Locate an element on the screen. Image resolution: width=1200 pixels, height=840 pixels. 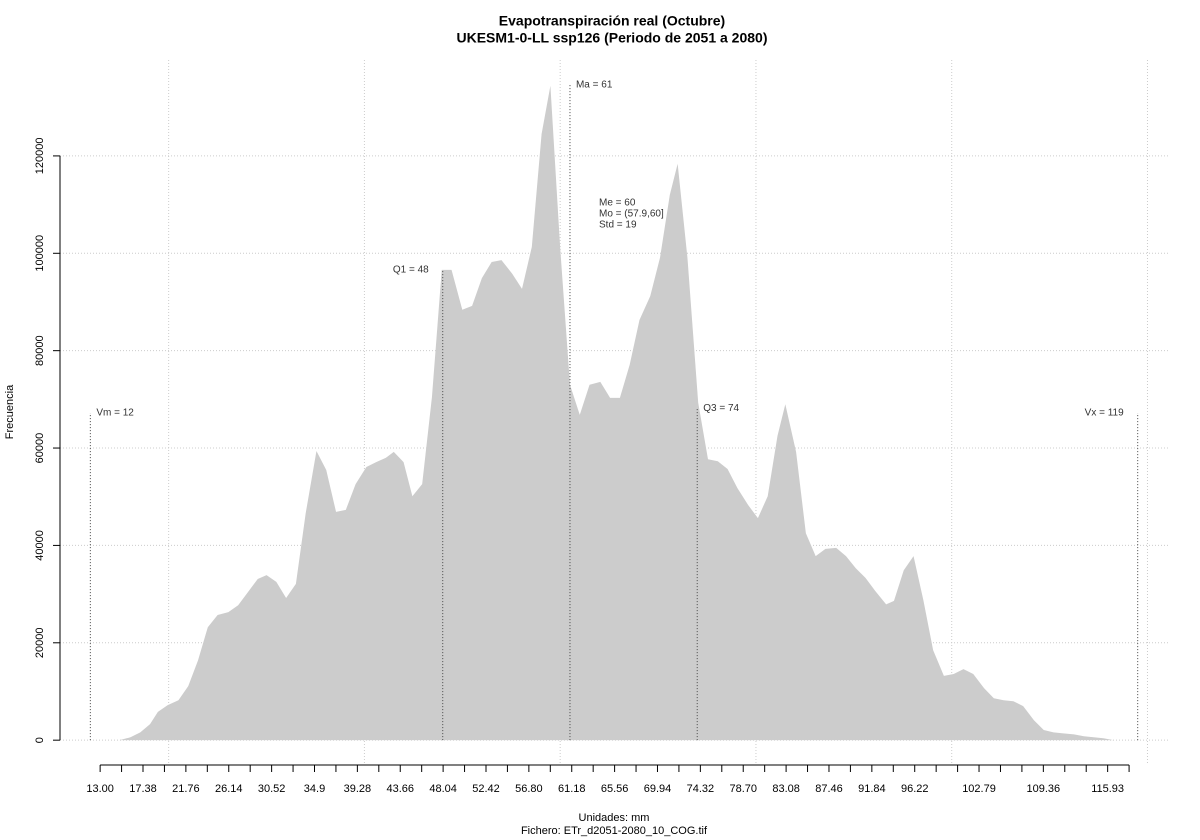
x-tick-label: 96.22 is located at coordinates (915, 789).